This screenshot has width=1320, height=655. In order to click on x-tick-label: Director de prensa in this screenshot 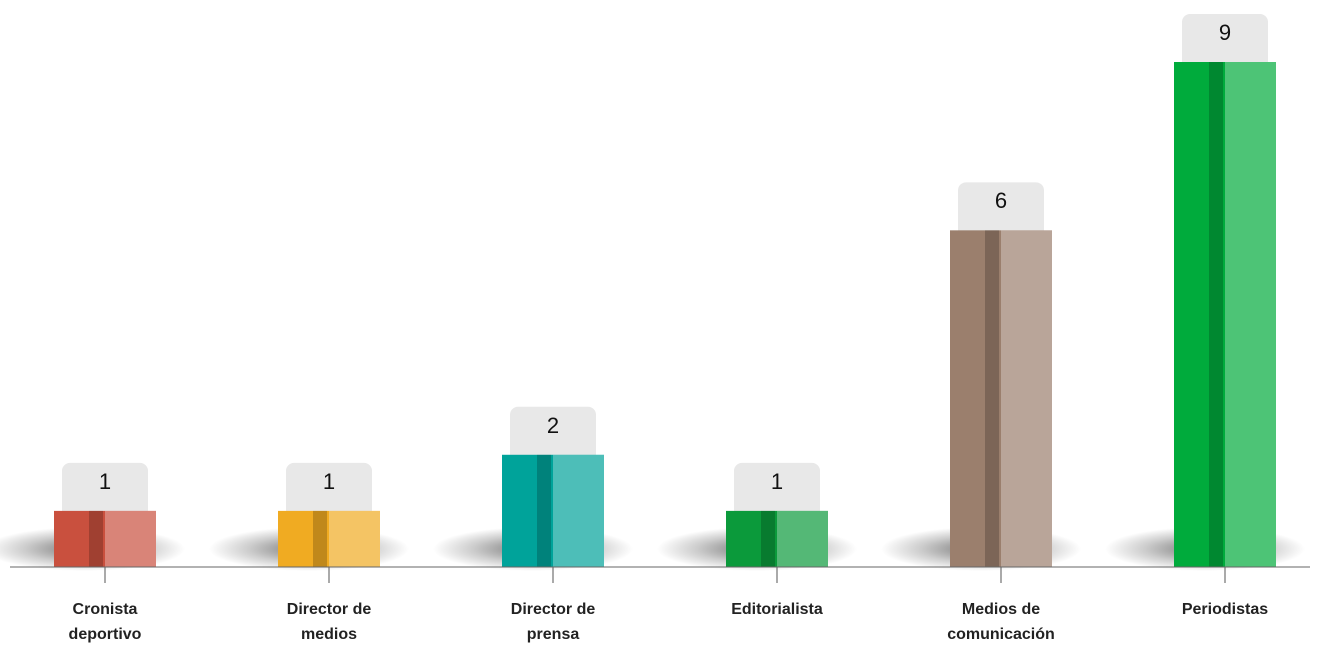, I will do `click(553, 622)`.